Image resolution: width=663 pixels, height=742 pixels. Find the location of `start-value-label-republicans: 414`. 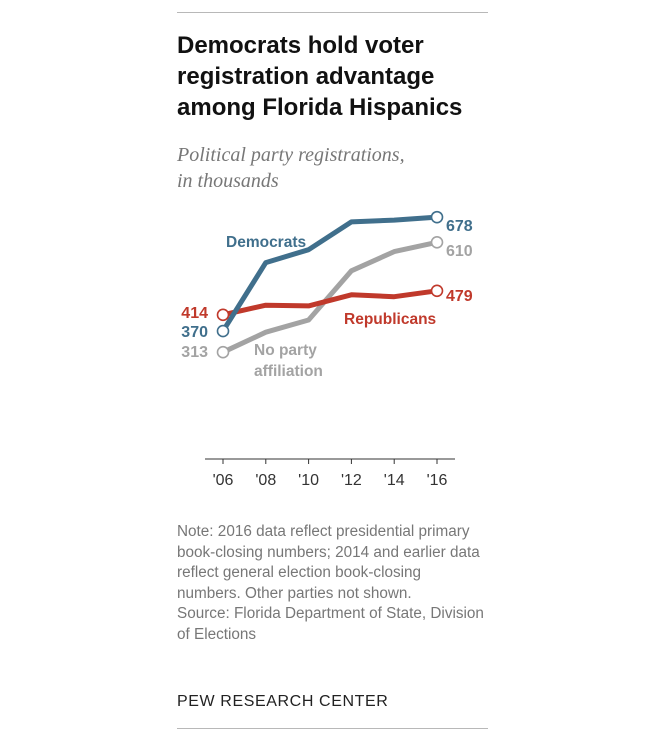

start-value-label-republicans: 414 is located at coordinates (194, 313).